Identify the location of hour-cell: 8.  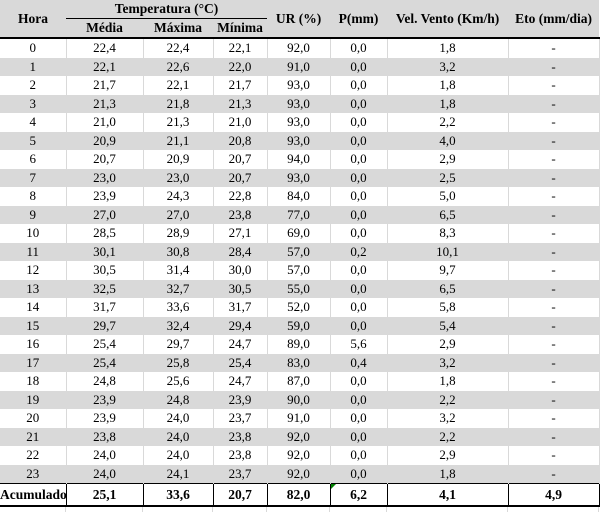
(33, 196).